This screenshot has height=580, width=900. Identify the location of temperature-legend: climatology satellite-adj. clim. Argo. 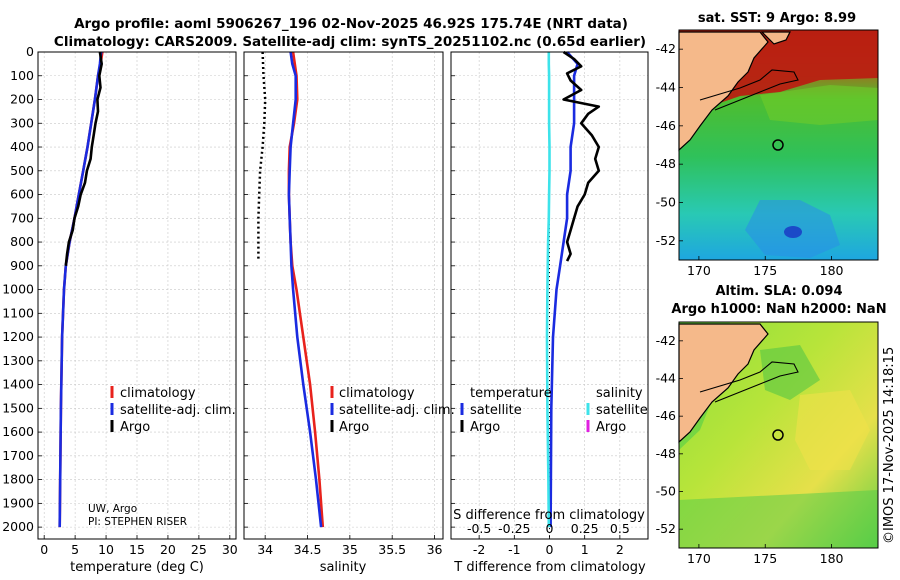
(173, 410).